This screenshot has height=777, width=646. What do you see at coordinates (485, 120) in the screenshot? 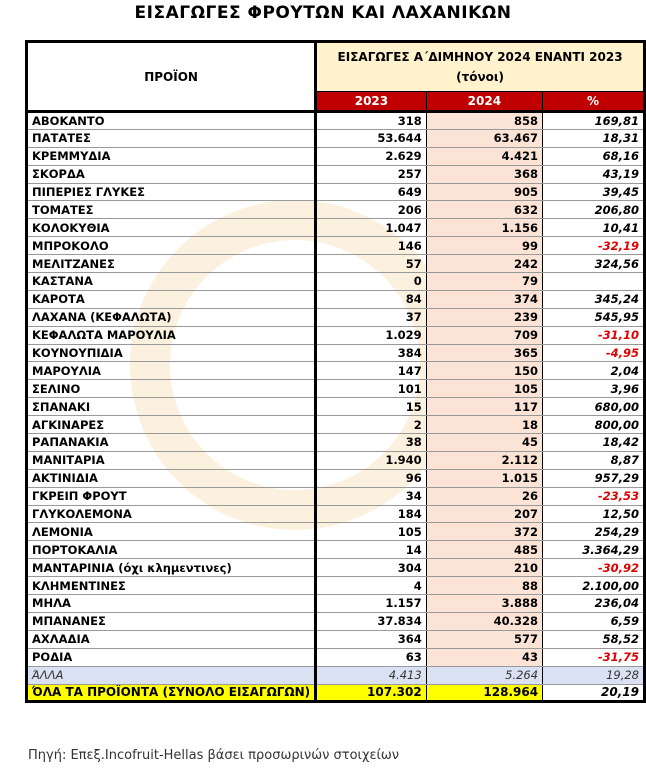
I see `cell-y2024: 858` at bounding box center [485, 120].